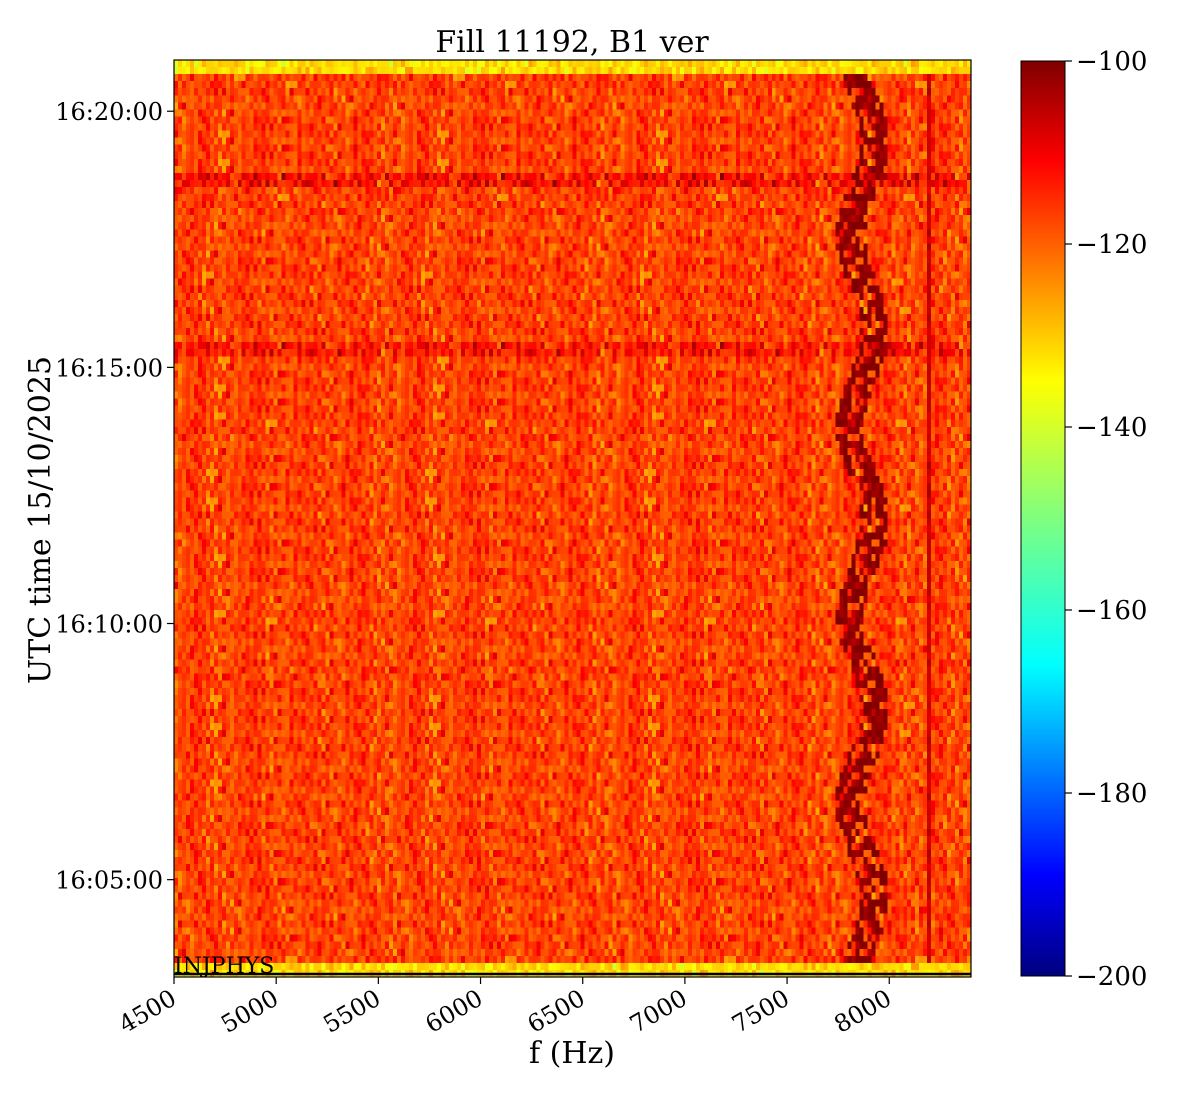 This screenshot has height=1100, width=1200. What do you see at coordinates (1111, 245) in the screenshot?
I see `colorbar-tick-label: −120` at bounding box center [1111, 245].